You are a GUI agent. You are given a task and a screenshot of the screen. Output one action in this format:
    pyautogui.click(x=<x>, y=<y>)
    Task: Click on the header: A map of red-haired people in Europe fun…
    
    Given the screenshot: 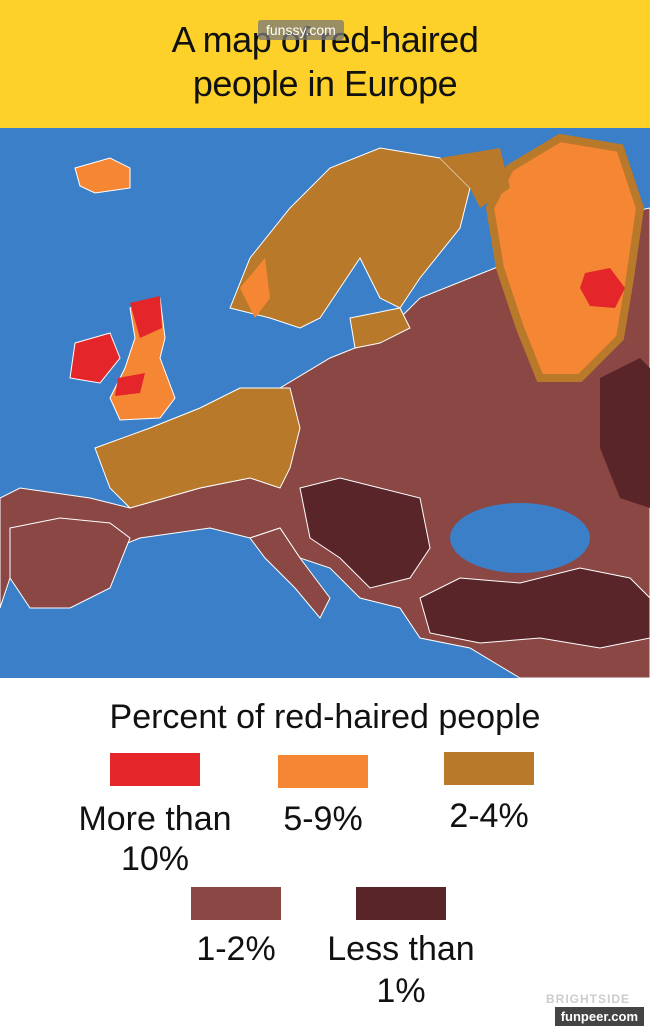 What is the action you would take?
    pyautogui.click(x=325, y=64)
    